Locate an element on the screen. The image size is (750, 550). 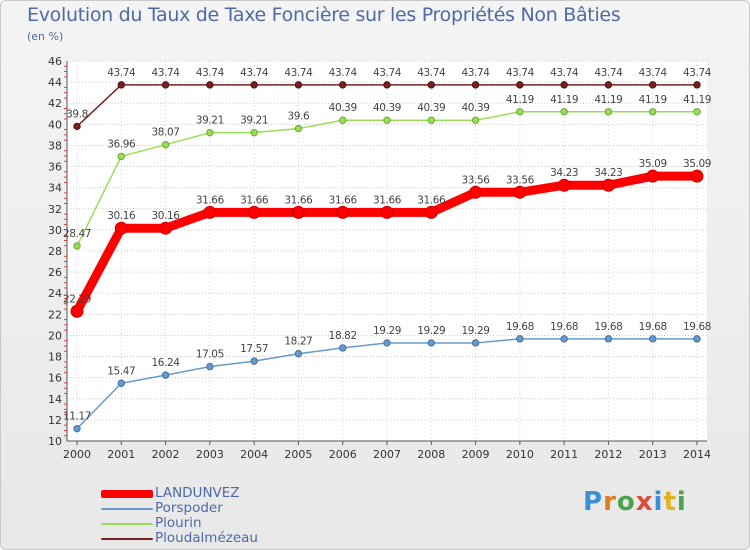
x-tick-label: 2002 is located at coordinates (166, 454).